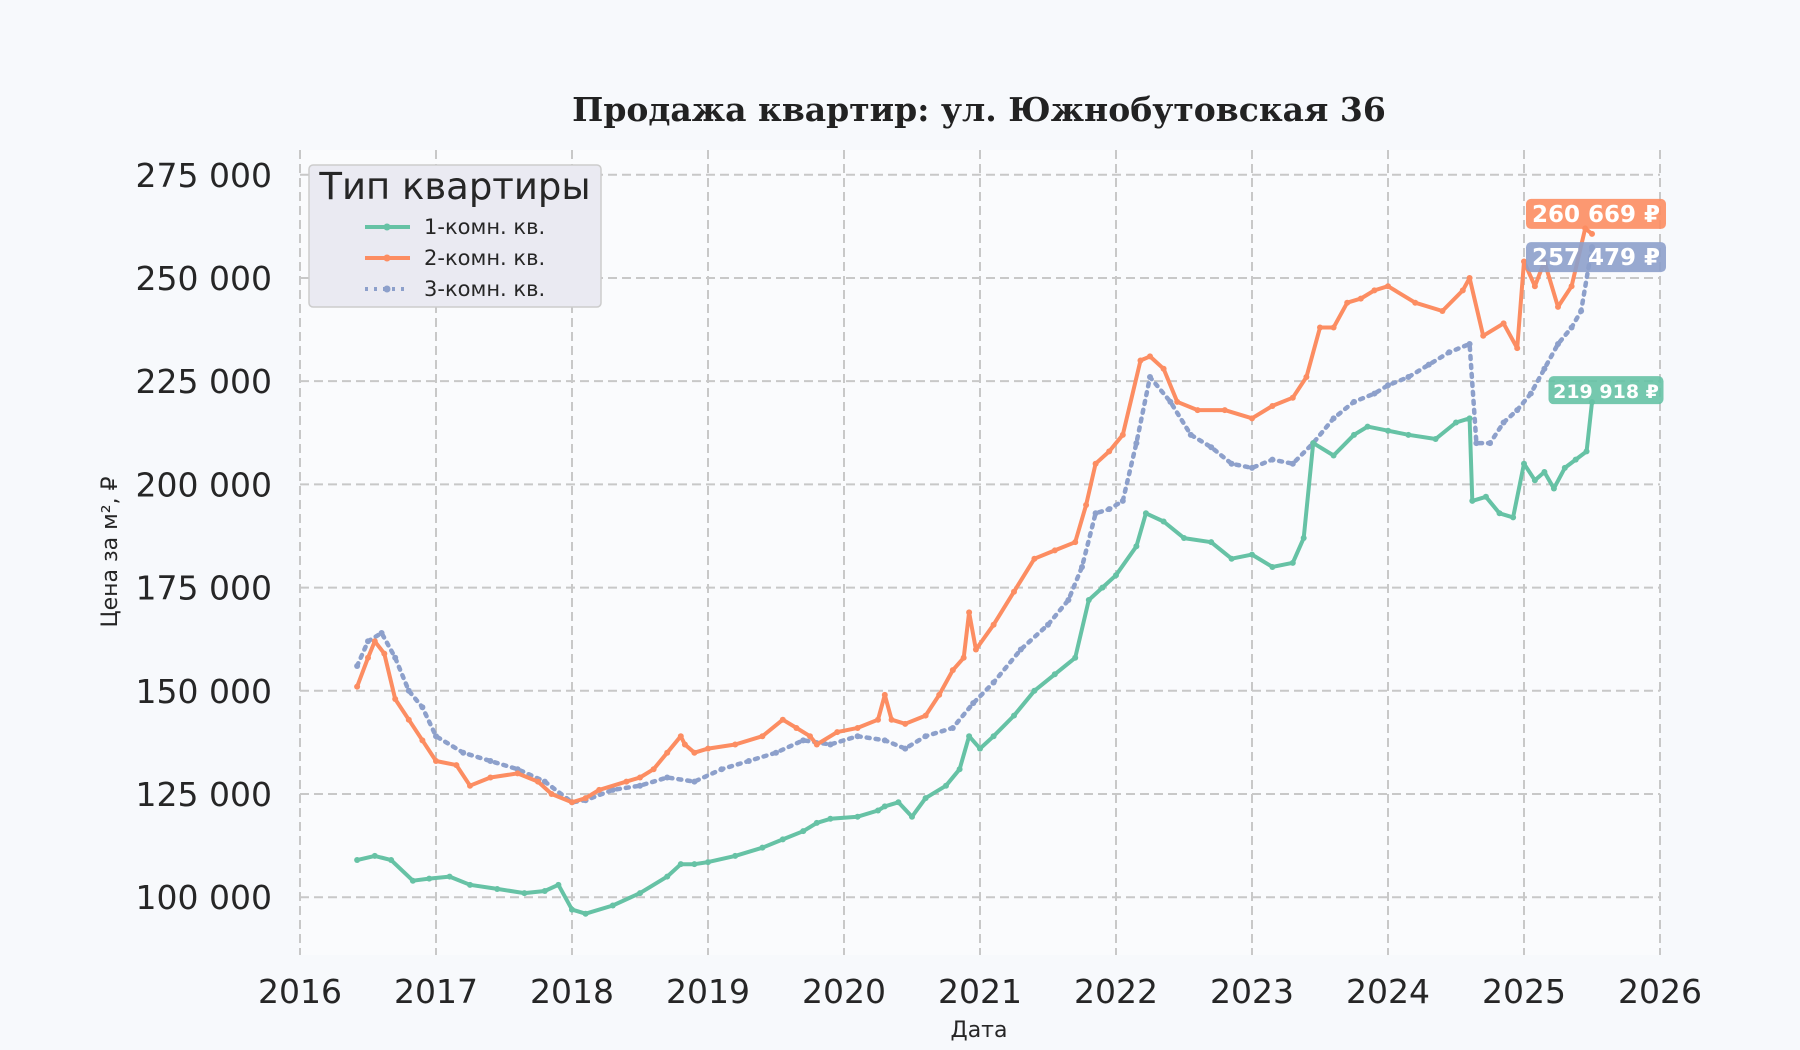 This screenshot has height=1050, width=1800. Describe the element at coordinates (110, 551) in the screenshot. I see `y-axis-label: Цена за м², ₽` at that location.